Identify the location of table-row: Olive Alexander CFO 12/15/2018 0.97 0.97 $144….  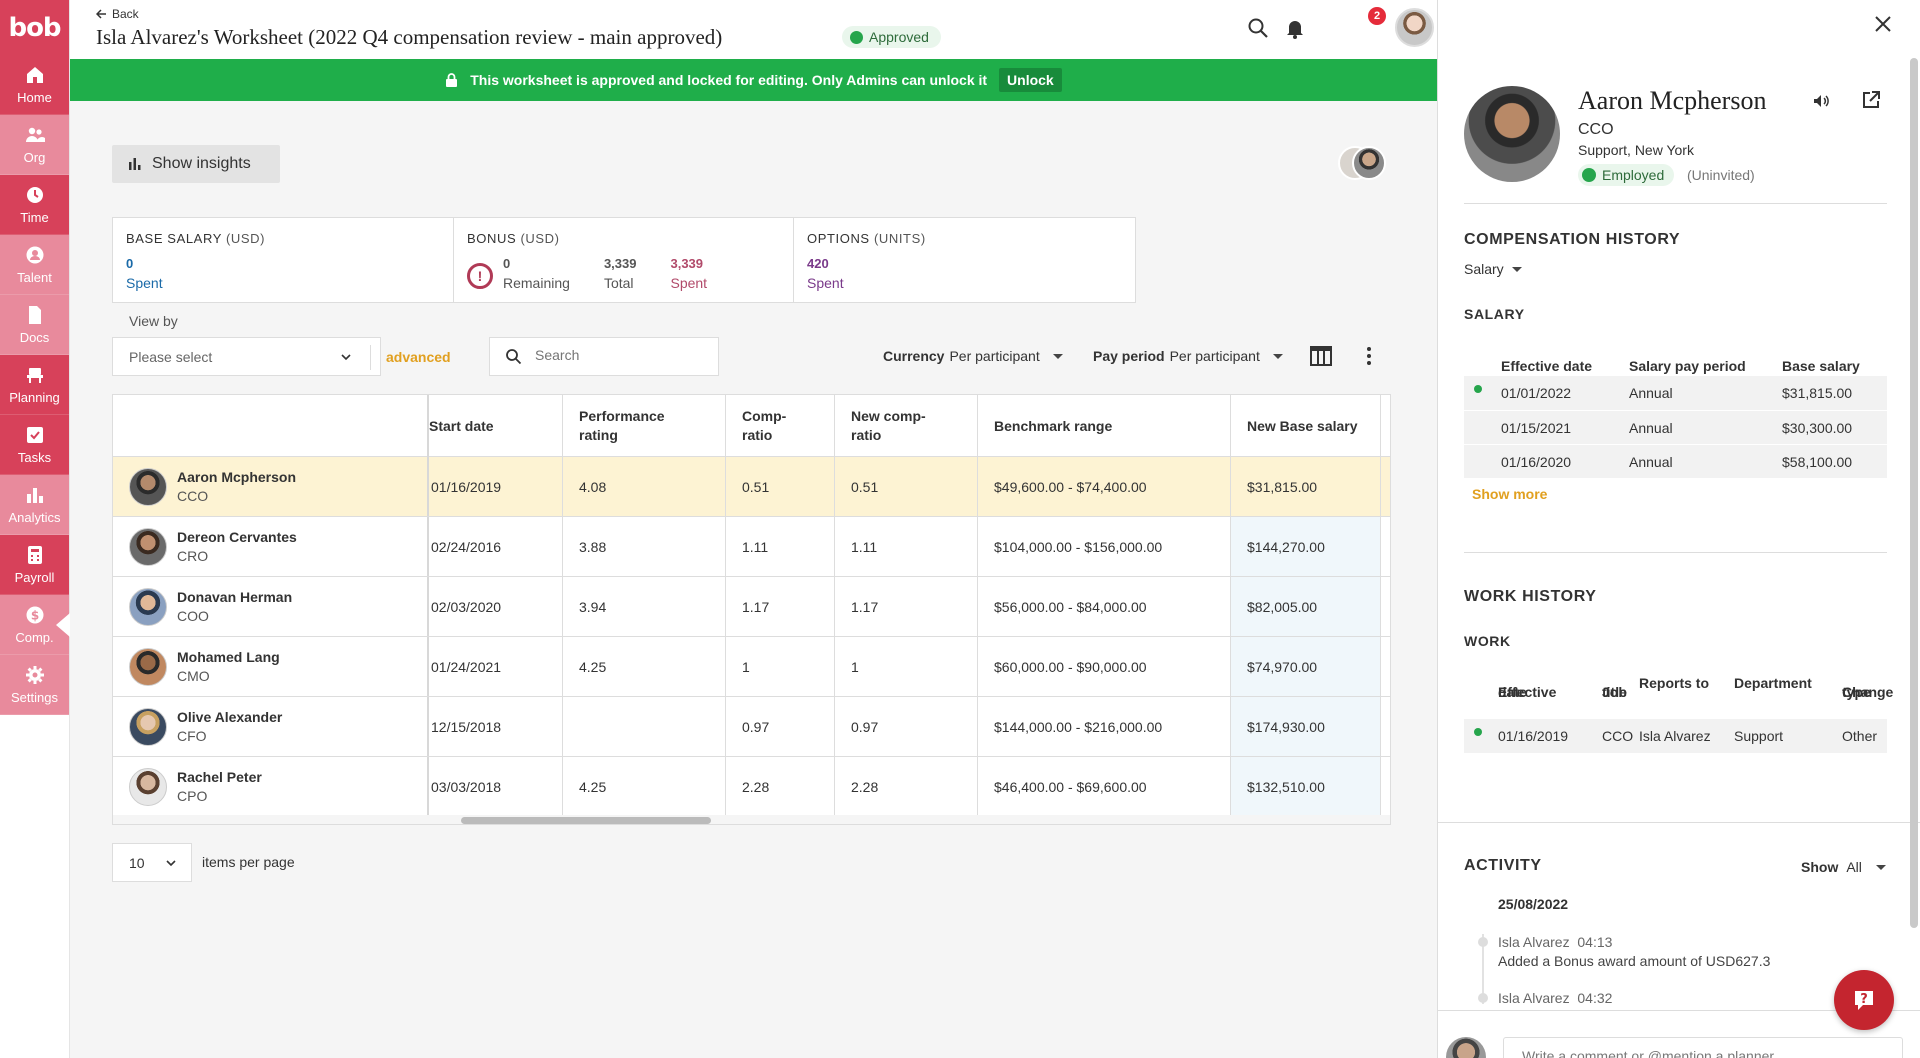
(751, 727).